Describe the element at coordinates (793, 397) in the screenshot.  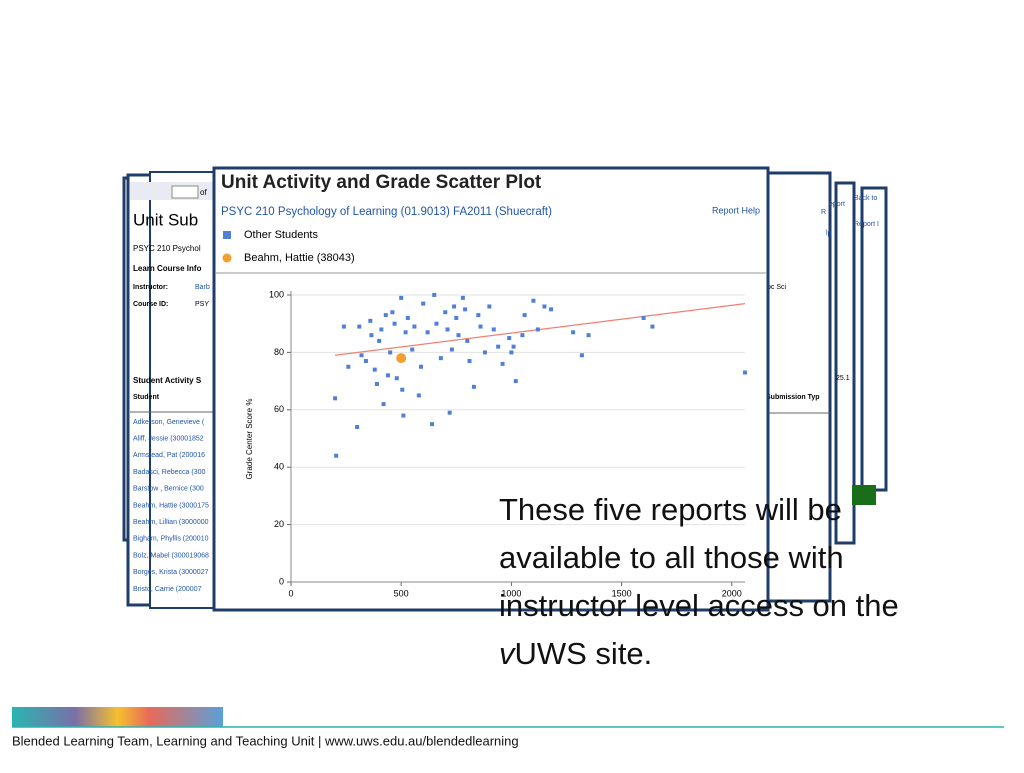
I see `label: Submission Typ` at that location.